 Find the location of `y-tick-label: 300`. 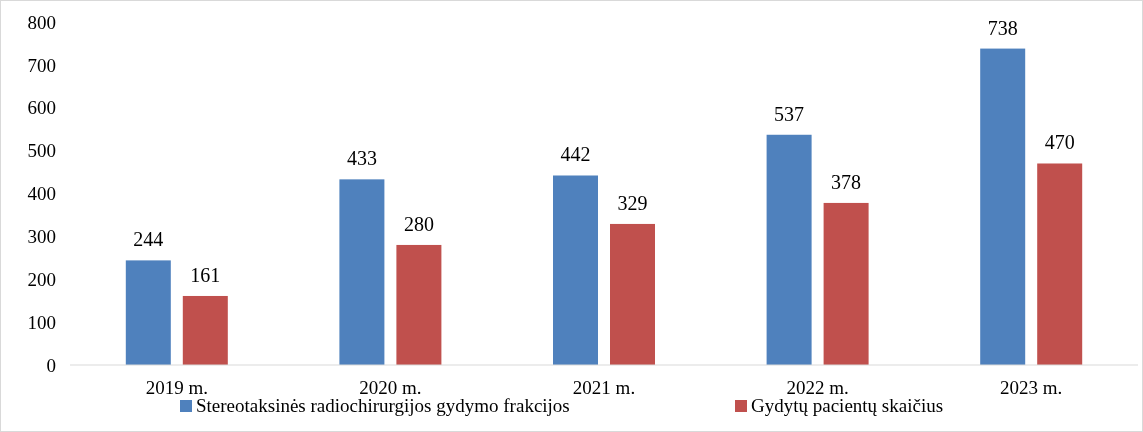

y-tick-label: 300 is located at coordinates (41, 237).